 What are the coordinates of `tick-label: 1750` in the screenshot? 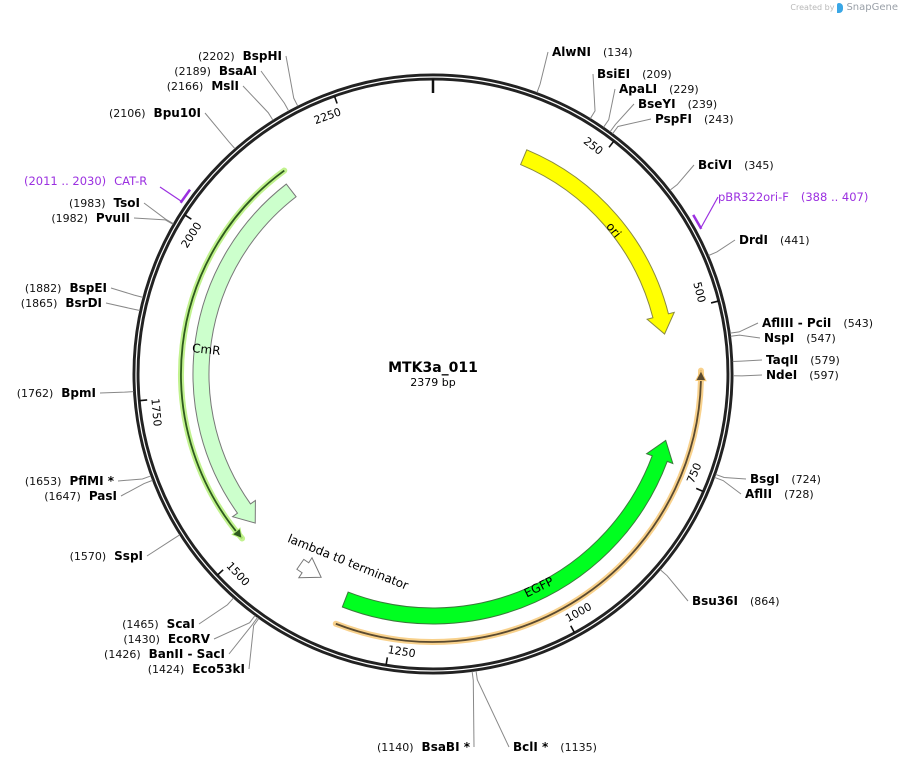 It's located at (155, 412).